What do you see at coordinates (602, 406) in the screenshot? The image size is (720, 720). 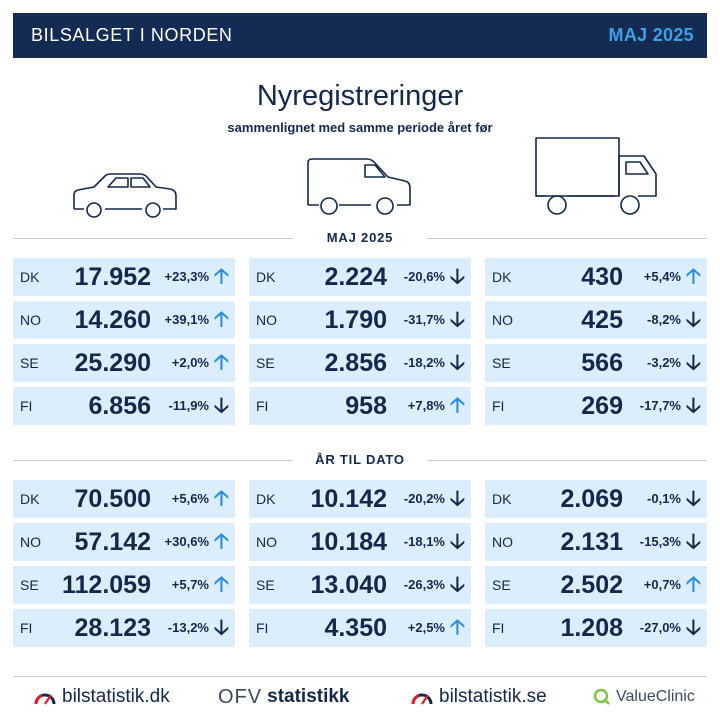 I see `registrations-value: 269` at bounding box center [602, 406].